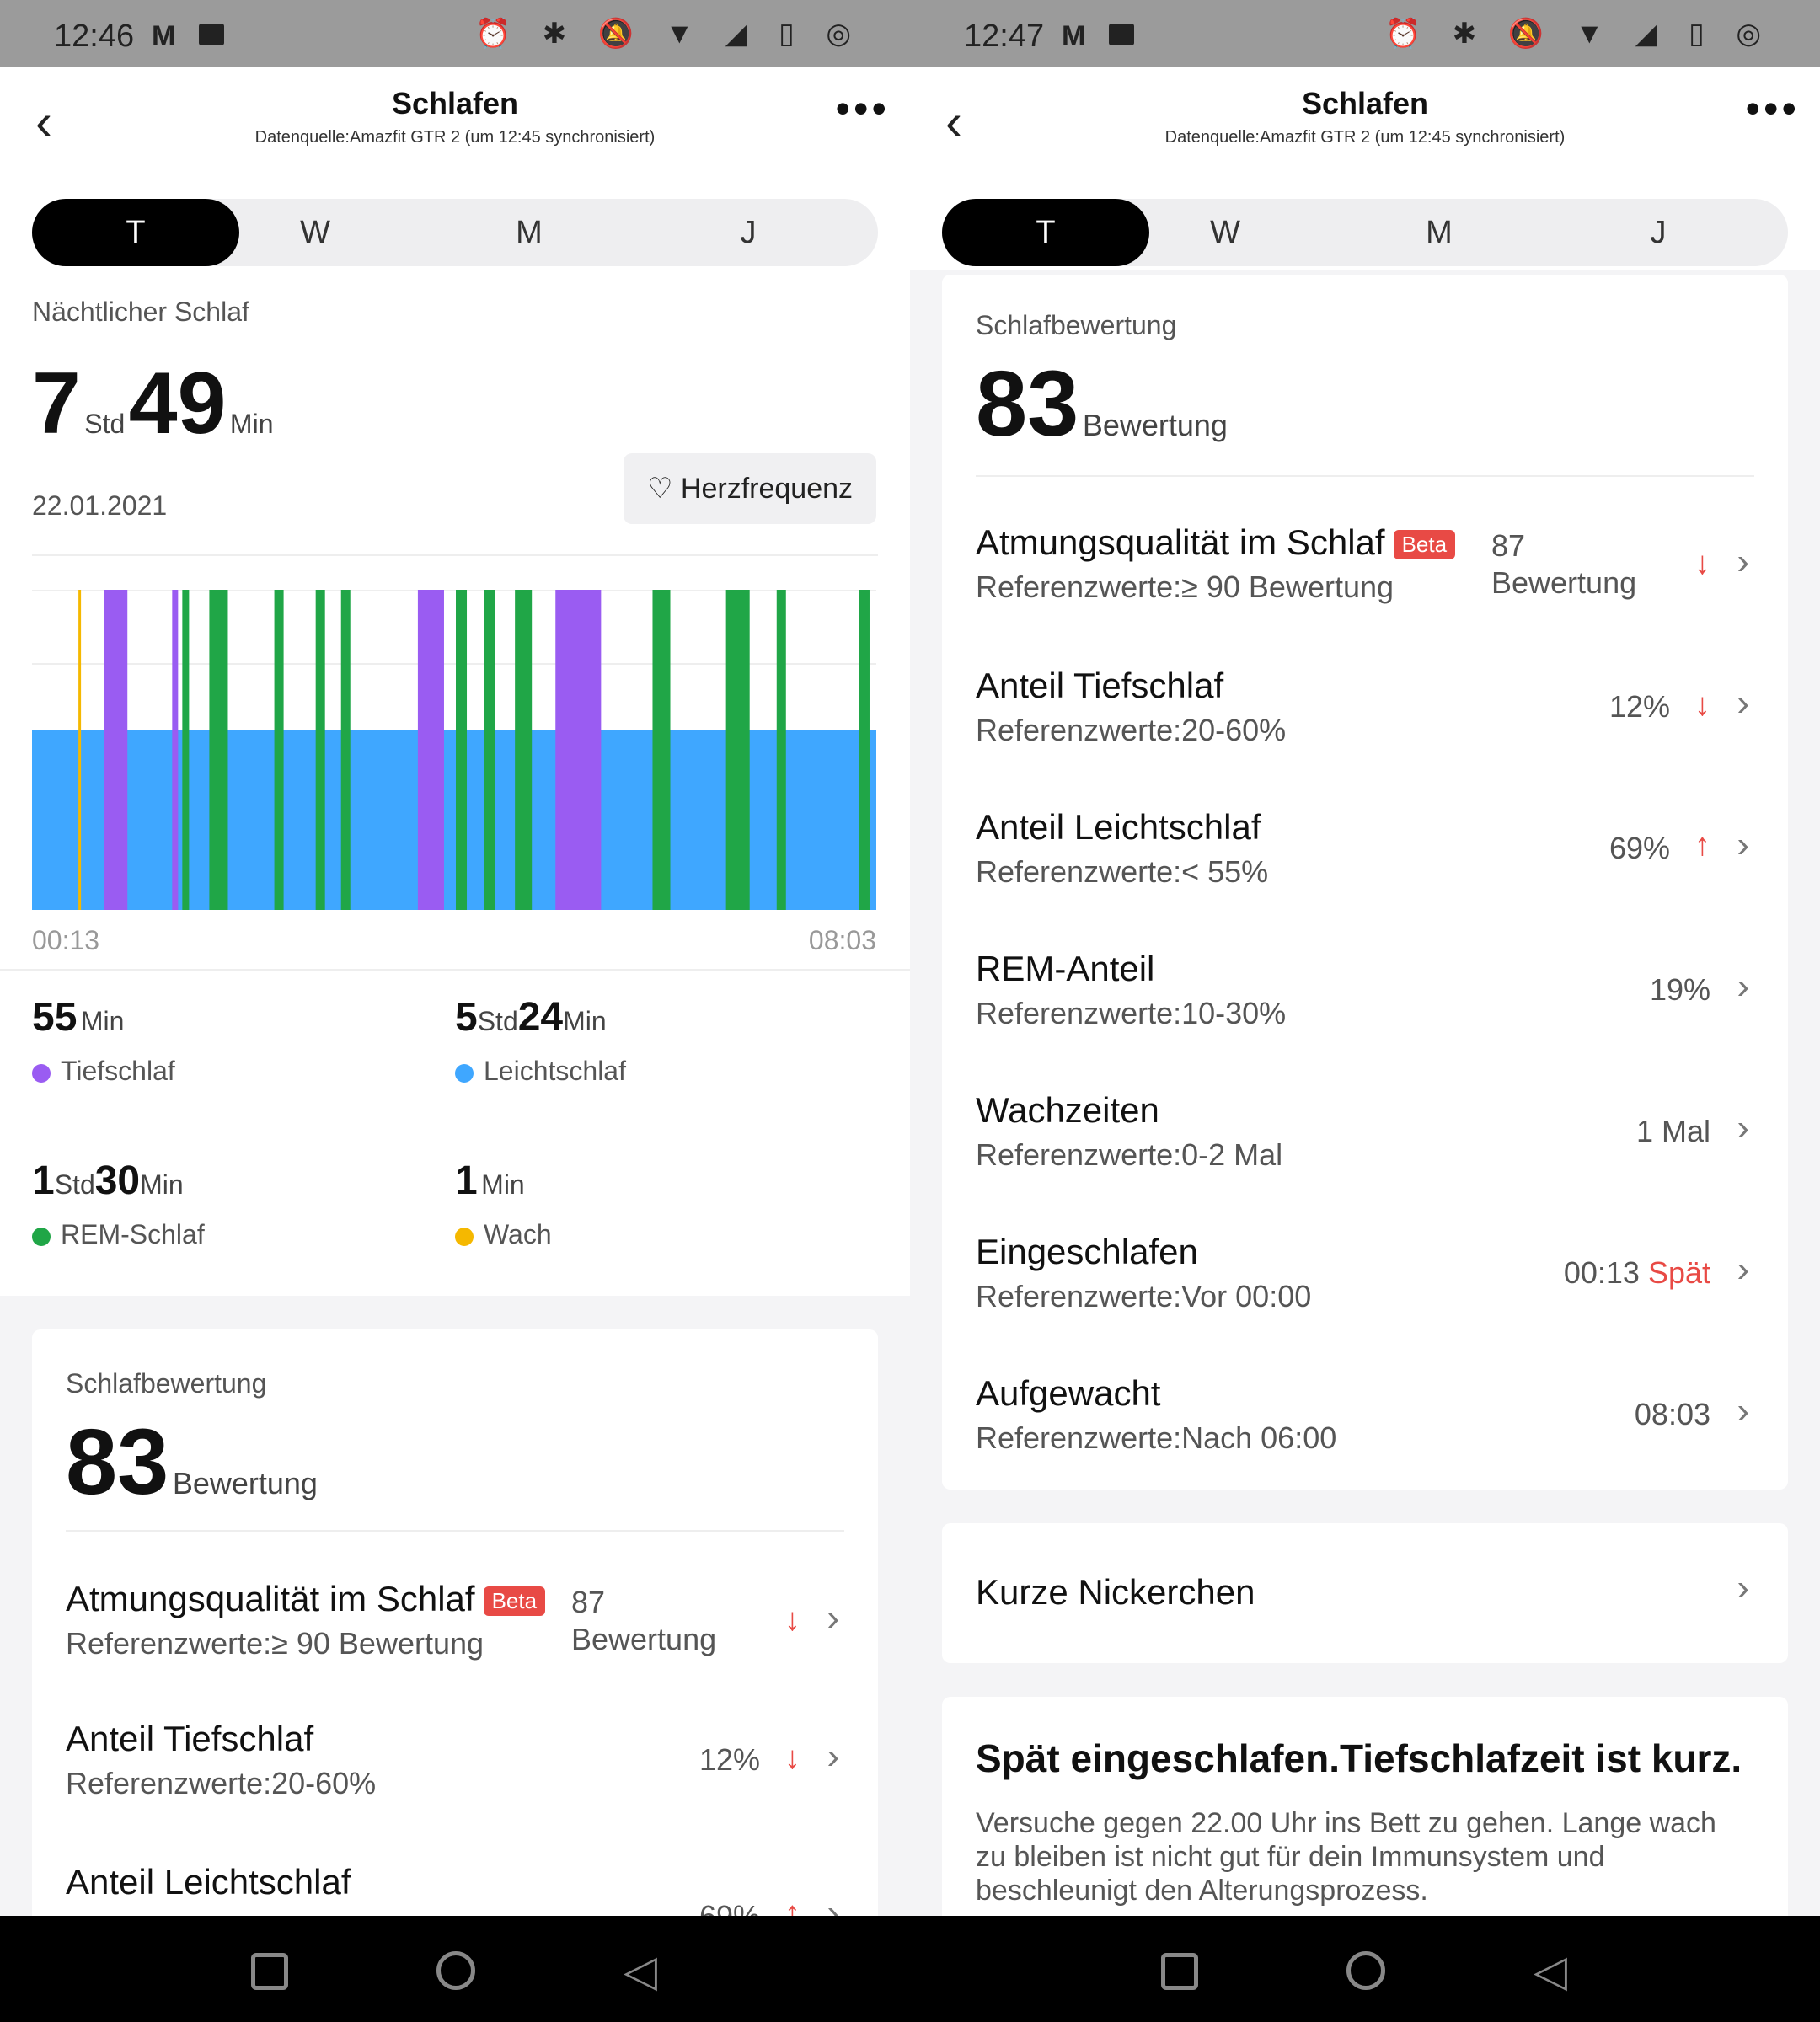  Describe the element at coordinates (518, 1234) in the screenshot. I see `stat-label: Wach` at that location.